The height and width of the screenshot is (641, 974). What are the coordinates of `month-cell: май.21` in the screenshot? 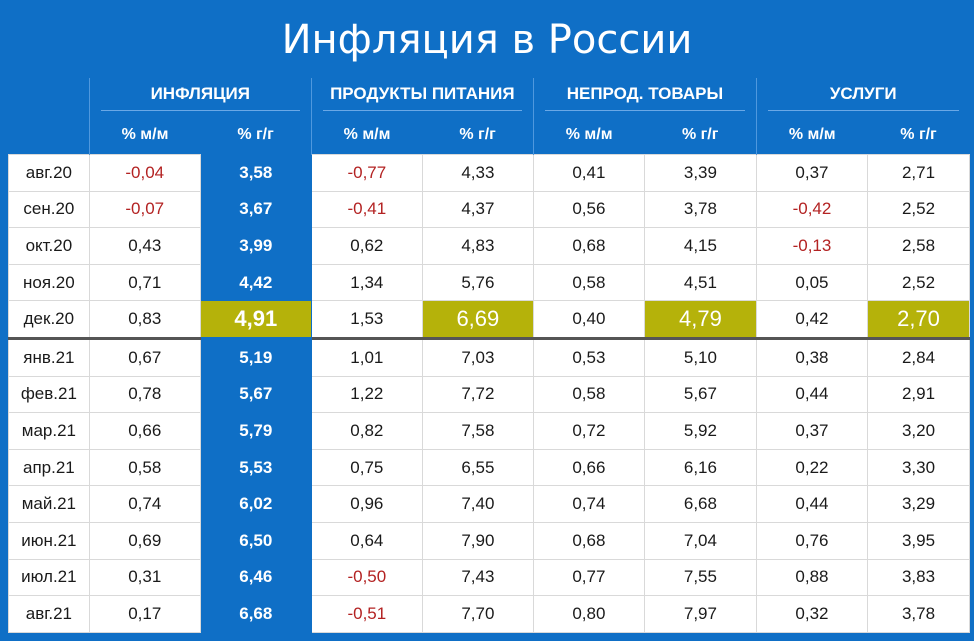 It's located at (49, 504).